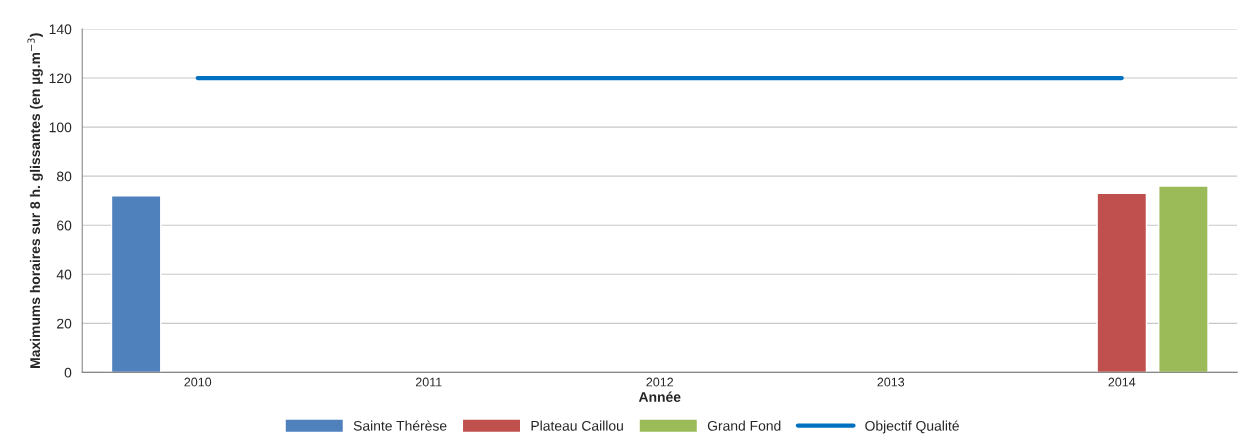 This screenshot has width=1246, height=446. I want to click on x-tick-label: 2013, so click(891, 382).